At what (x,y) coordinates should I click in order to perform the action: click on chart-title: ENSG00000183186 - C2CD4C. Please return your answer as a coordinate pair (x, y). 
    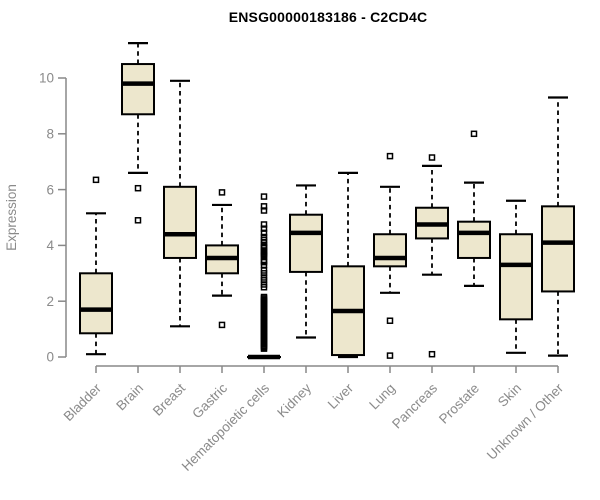
    Looking at the image, I should click on (328, 17).